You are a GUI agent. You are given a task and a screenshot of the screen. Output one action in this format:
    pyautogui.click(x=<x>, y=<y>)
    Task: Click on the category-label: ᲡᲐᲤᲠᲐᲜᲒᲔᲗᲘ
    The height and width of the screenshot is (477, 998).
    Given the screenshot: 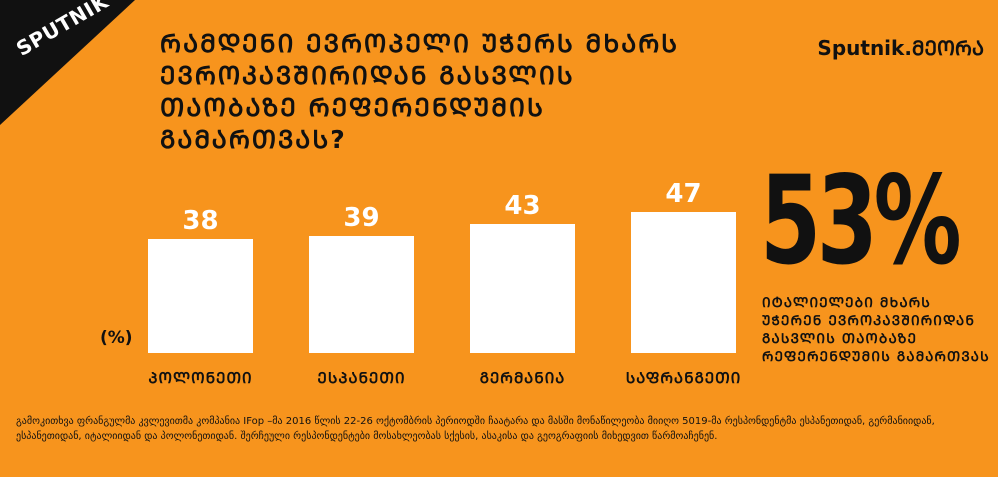 What is the action you would take?
    pyautogui.click(x=684, y=378)
    